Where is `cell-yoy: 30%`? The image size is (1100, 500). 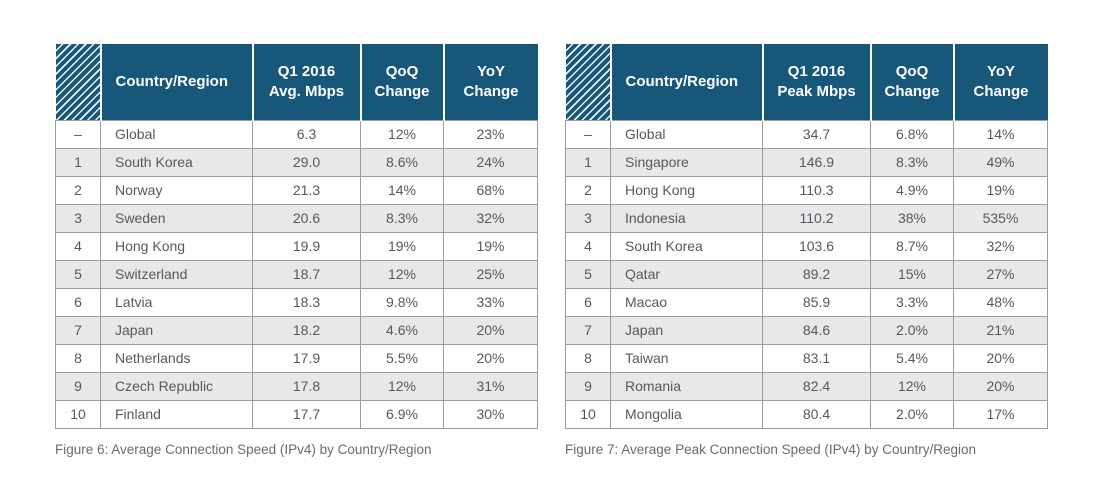 cell-yoy: 30% is located at coordinates (490, 414).